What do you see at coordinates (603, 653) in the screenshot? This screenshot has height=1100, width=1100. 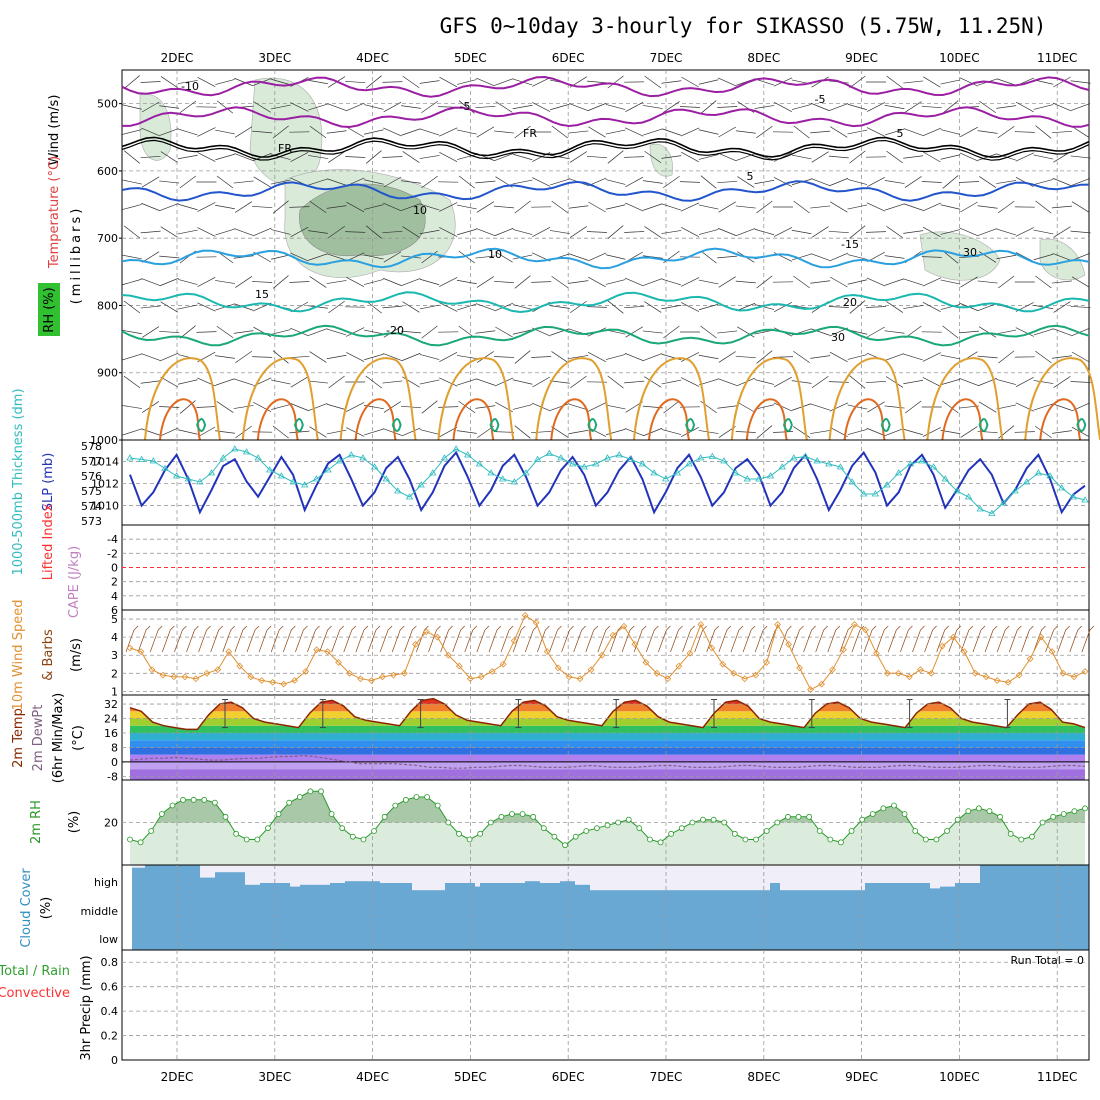 I see `wind-panel: 1 2 3 4 5` at bounding box center [603, 653].